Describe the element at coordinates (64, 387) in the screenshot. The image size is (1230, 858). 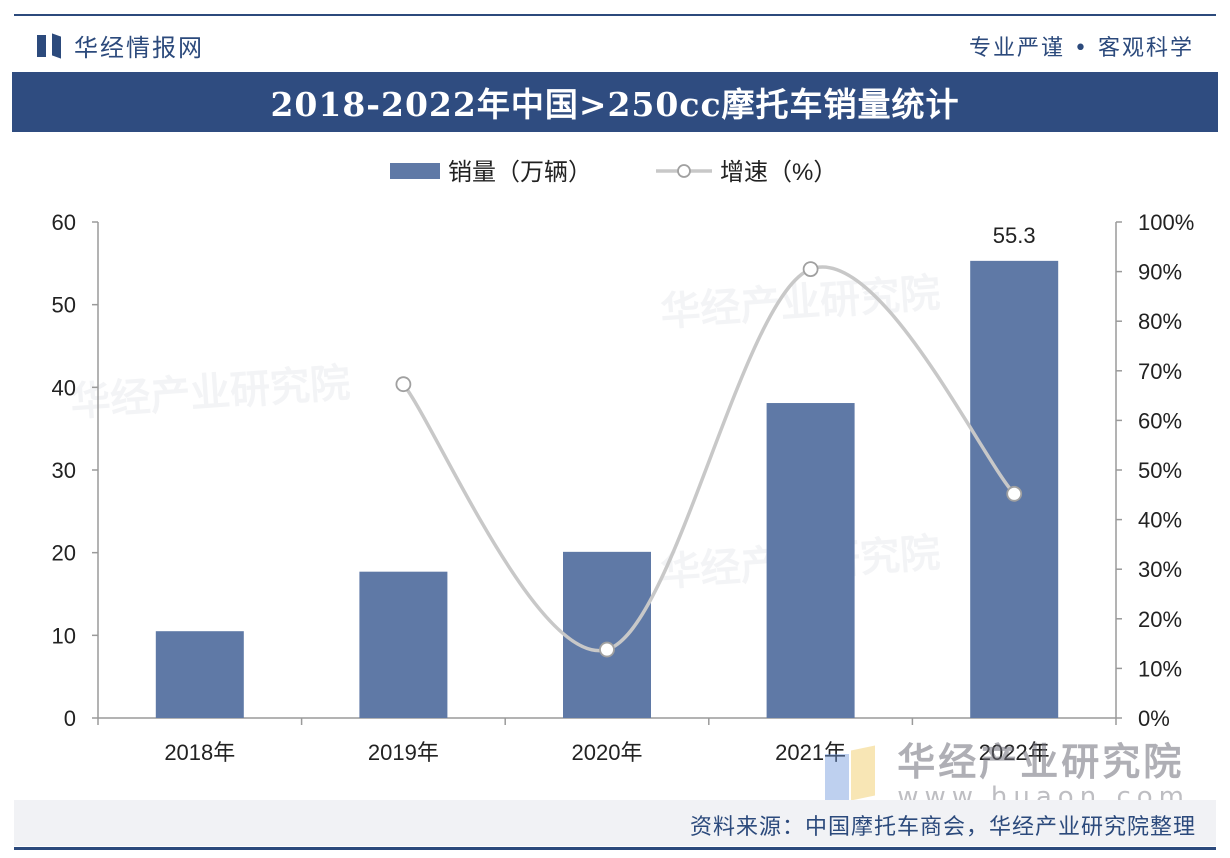
I see `y-left-tick-label: 40` at that location.